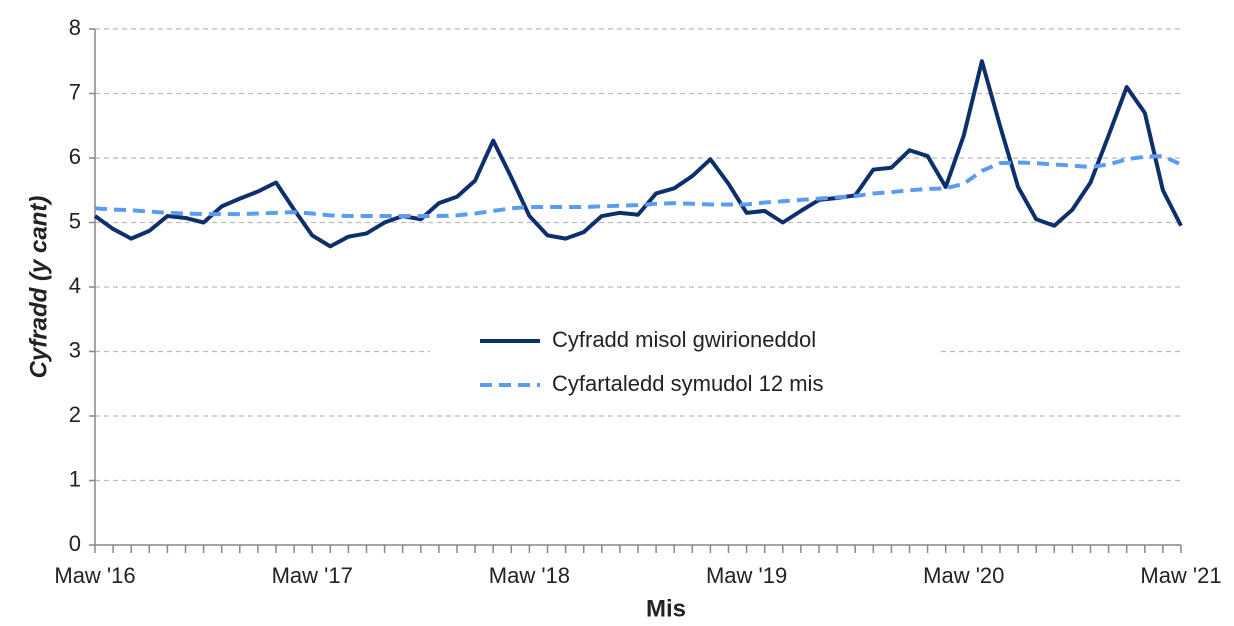 The height and width of the screenshot is (626, 1234). I want to click on y-tick-label: 2, so click(75, 414).